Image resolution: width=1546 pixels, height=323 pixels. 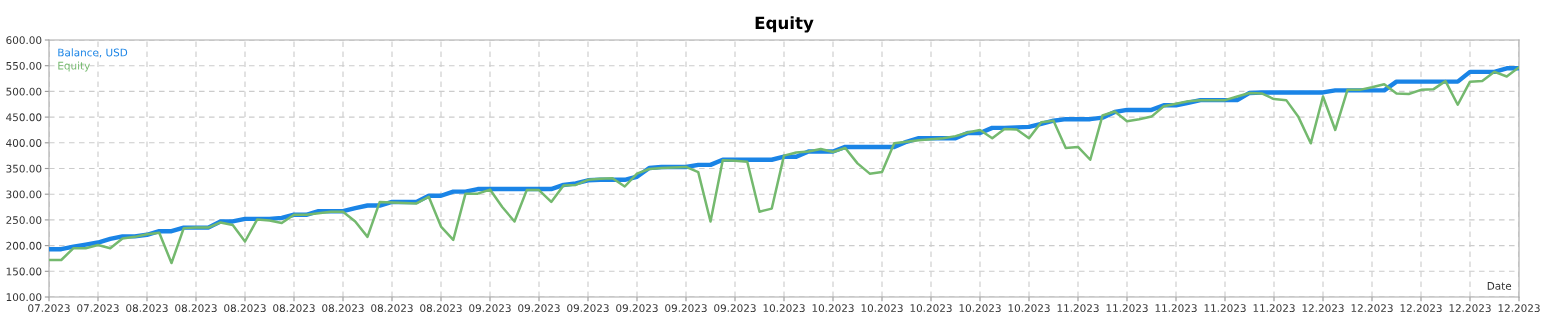 What do you see at coordinates (24, 245) in the screenshot?
I see `y-tick-label: 200.00` at bounding box center [24, 245].